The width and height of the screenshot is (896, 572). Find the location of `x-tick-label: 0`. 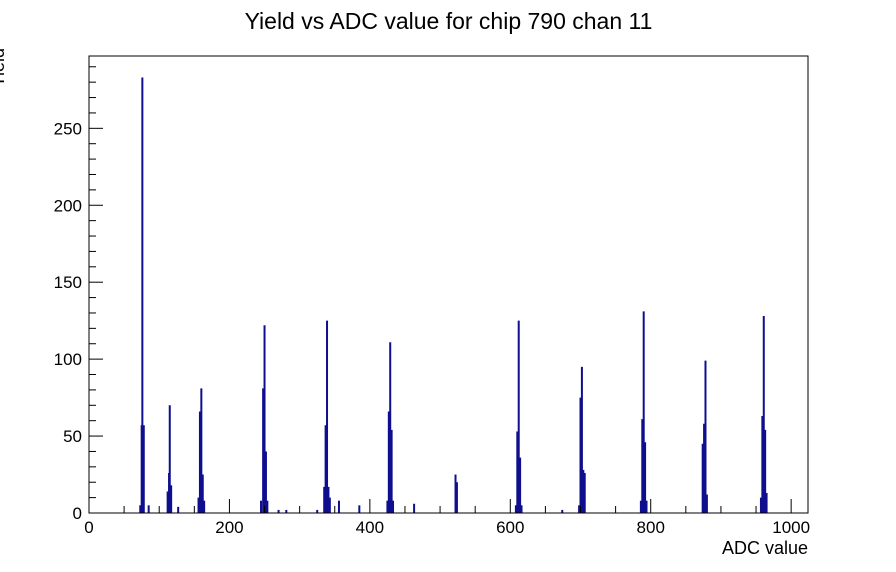

x-tick-label: 0 is located at coordinates (88, 527).